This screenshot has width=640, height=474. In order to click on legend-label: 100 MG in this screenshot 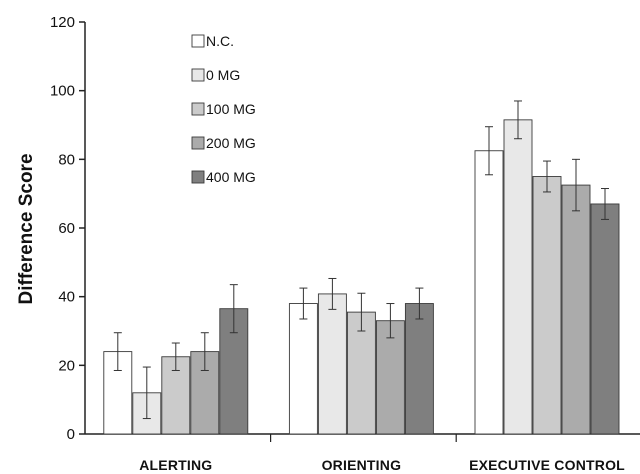, I will do `click(231, 109)`.